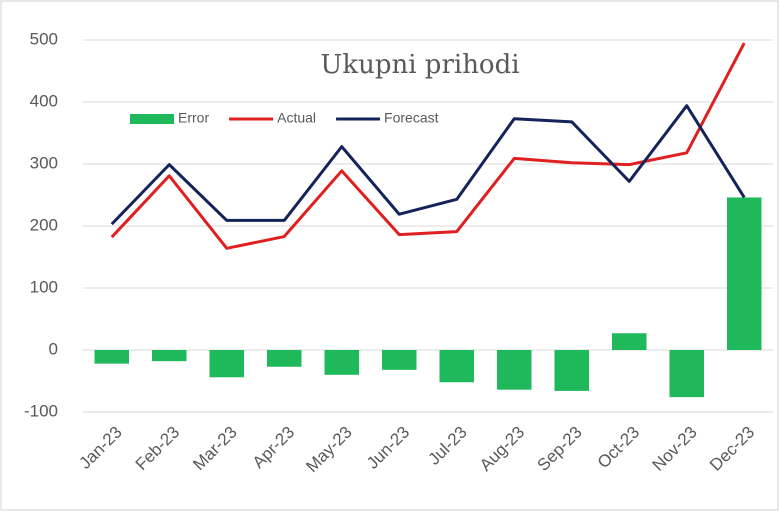 The image size is (779, 511). What do you see at coordinates (53, 348) in the screenshot?
I see `y-tick-label: 0` at bounding box center [53, 348].